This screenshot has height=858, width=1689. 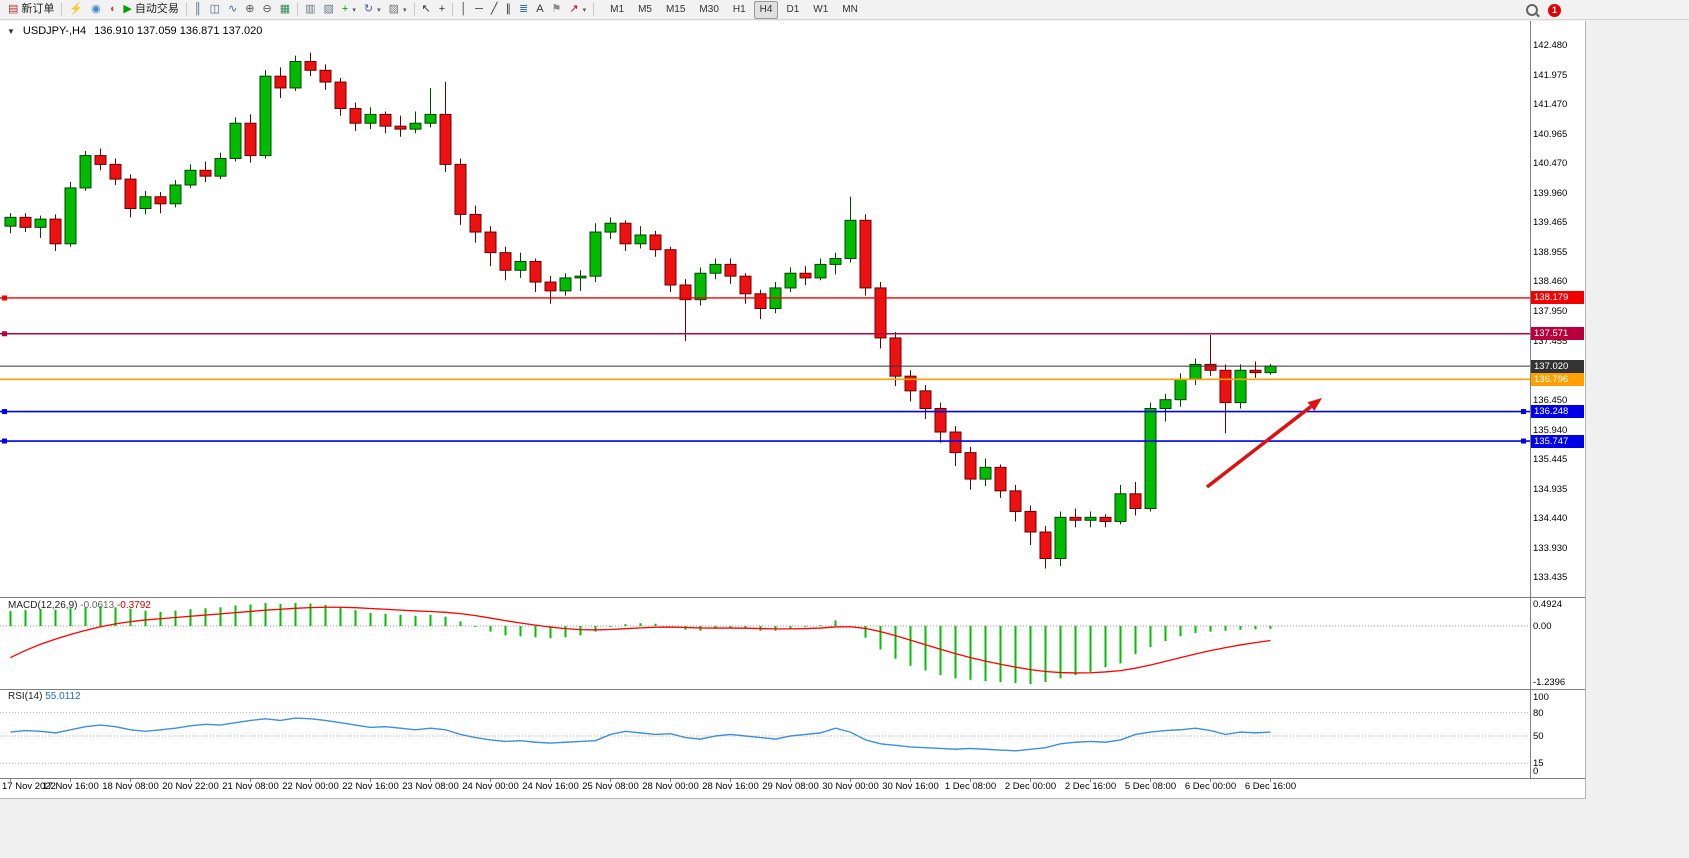 I want to click on time-axis-label: 24 Nov 00:00, so click(x=490, y=786).